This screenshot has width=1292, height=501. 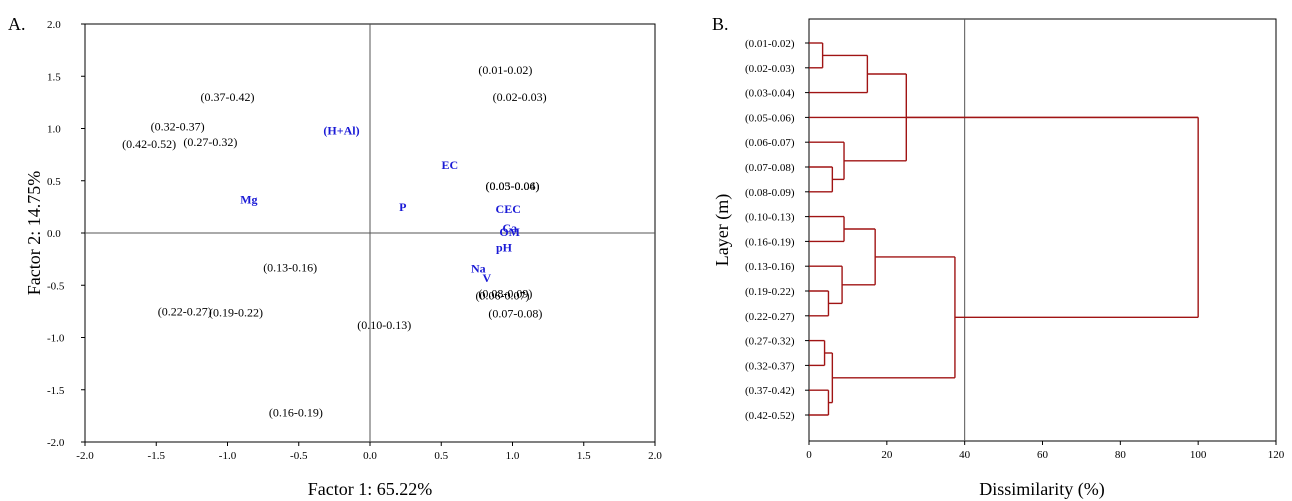 I want to click on dendrogram-leaf-label: (0.10-0.13), so click(x=770, y=218).